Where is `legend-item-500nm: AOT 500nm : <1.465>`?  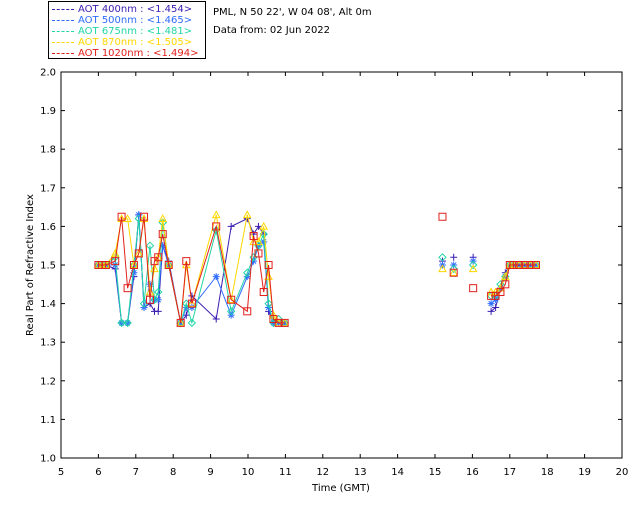 legend-item-500nm: AOT 500nm : <1.465> is located at coordinates (122, 20).